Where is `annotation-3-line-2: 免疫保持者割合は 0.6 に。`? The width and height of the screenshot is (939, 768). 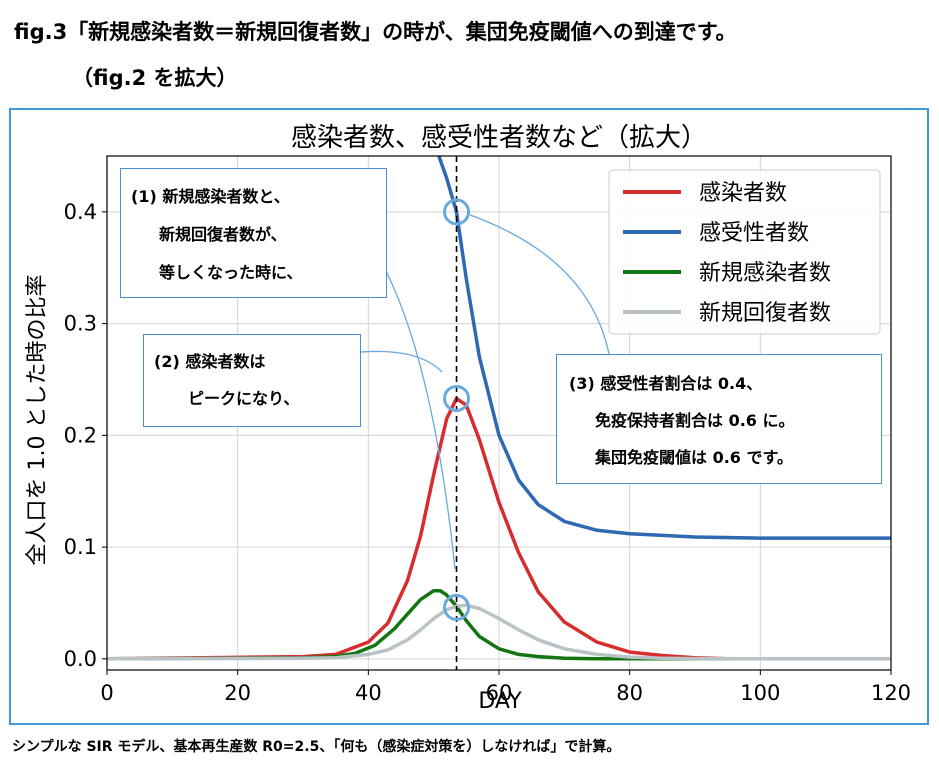 annotation-3-line-2: 免疫保持者割合は 0.6 に。 is located at coordinates (695, 420).